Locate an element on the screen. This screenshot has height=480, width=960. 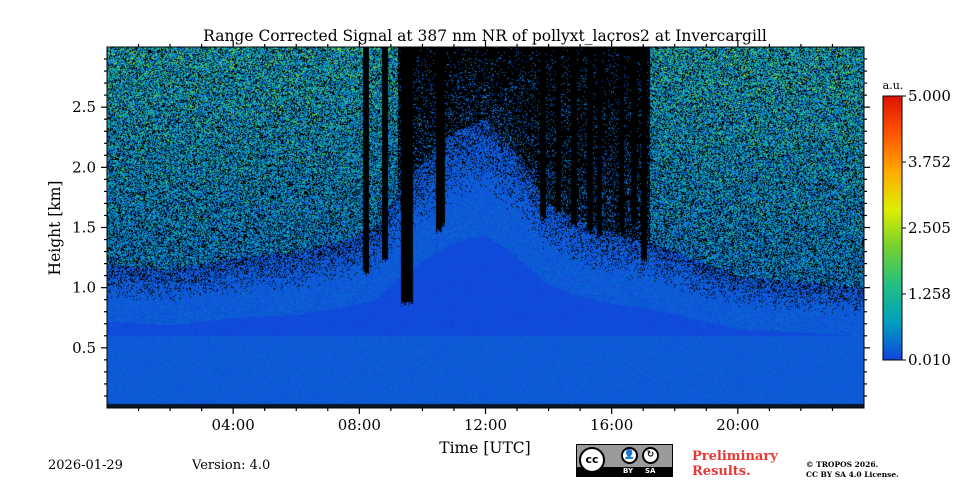
share-alike-icon: ↻ is located at coordinates (650, 455).